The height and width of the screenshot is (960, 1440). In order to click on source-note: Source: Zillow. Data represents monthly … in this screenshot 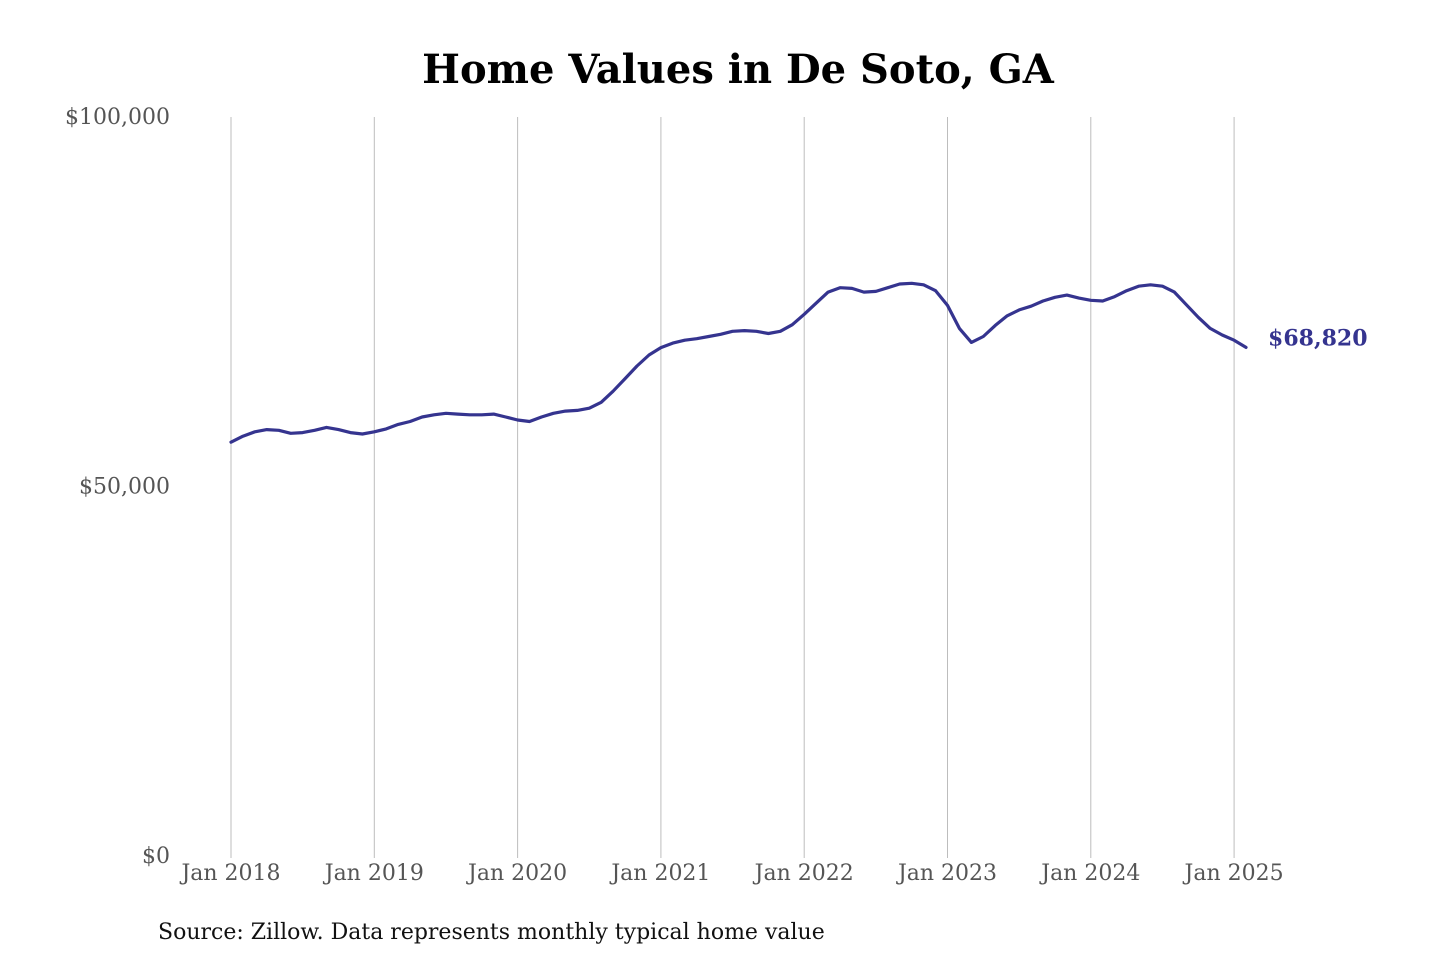, I will do `click(491, 932)`.